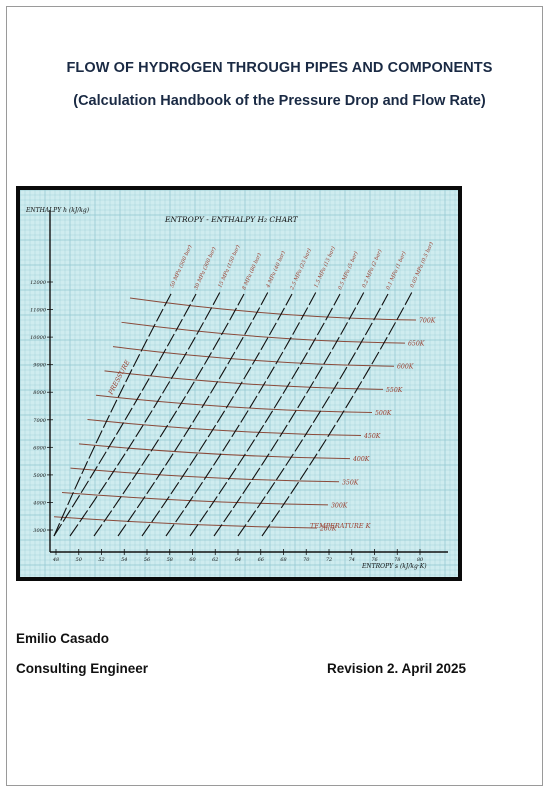 The height and width of the screenshot is (800, 559). I want to click on y-tick-label: 8000, so click(40, 393).